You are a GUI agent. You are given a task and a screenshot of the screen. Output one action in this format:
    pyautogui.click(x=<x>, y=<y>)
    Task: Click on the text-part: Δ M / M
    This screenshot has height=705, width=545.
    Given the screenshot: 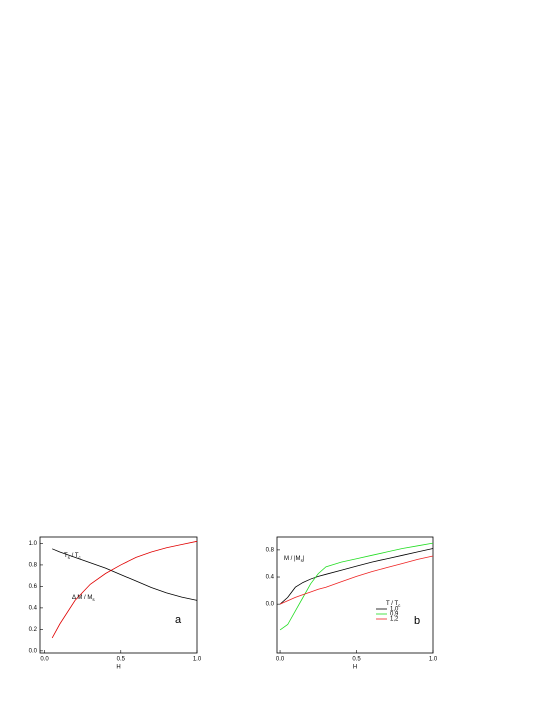 What is the action you would take?
    pyautogui.click(x=82, y=598)
    